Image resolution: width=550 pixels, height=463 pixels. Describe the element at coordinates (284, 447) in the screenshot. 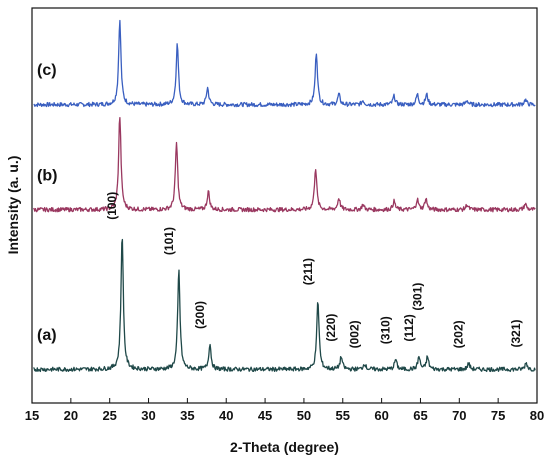

I see `x-axis-title: 2-Theta (degree)` at that location.